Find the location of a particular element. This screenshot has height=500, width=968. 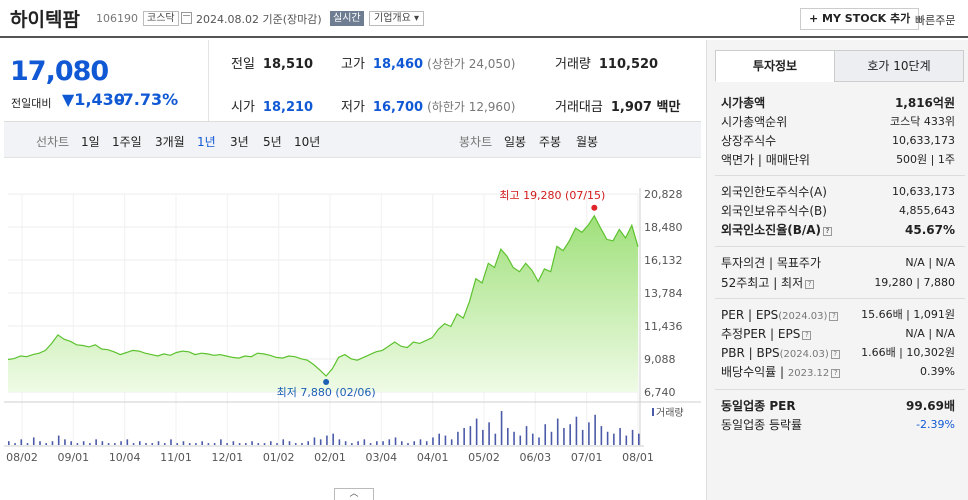

y-tick-label: 16,132 is located at coordinates (663, 260).